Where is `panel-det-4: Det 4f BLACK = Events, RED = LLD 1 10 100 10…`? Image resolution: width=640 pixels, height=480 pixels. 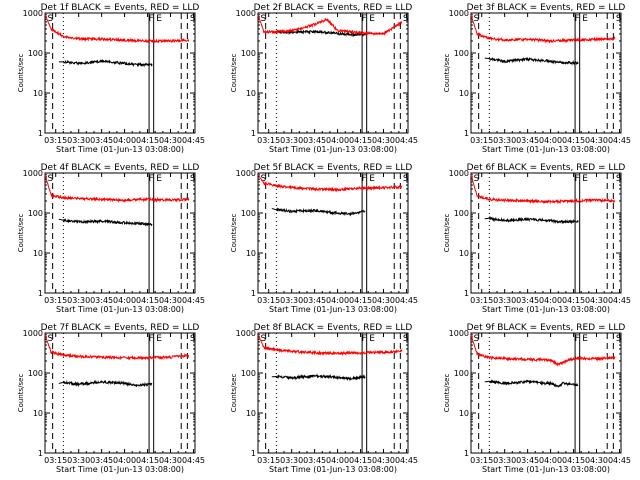 panel-det-4: Det 4f BLACK = Events, RED = LLD 1 10 100 10… is located at coordinates (111, 238).